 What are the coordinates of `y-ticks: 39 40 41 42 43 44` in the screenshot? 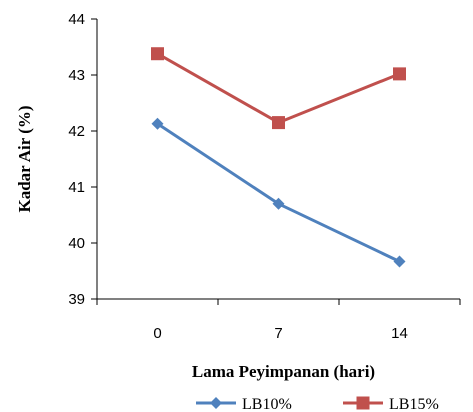 It's located at (82, 159).